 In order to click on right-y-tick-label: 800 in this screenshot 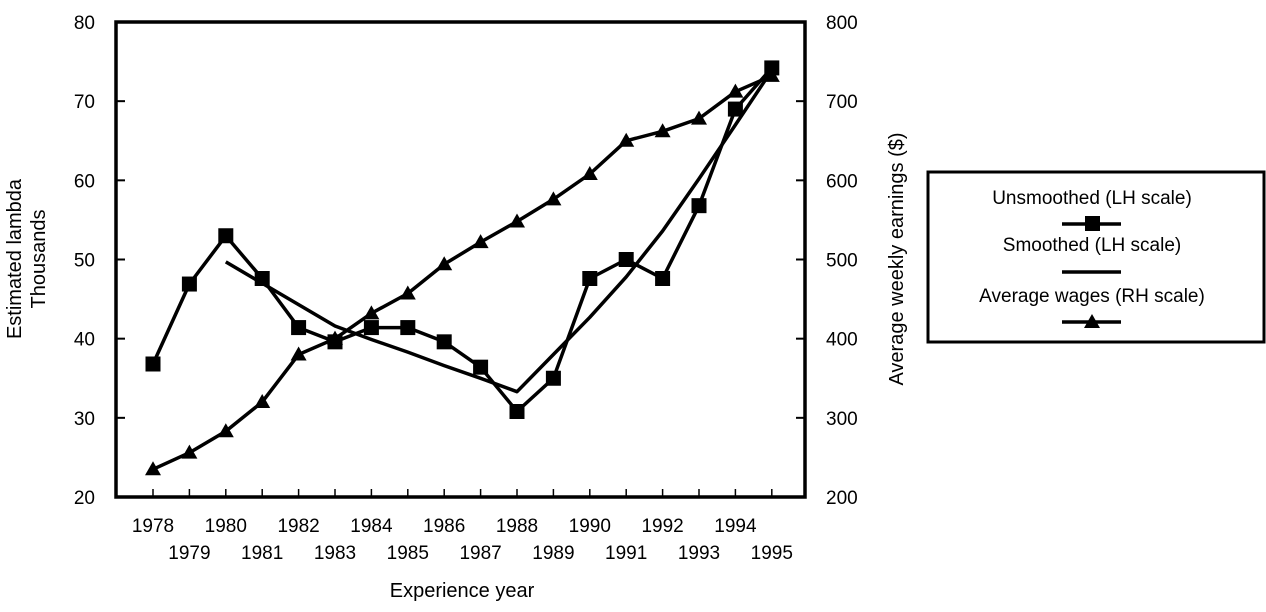, I will do `click(842, 23)`.